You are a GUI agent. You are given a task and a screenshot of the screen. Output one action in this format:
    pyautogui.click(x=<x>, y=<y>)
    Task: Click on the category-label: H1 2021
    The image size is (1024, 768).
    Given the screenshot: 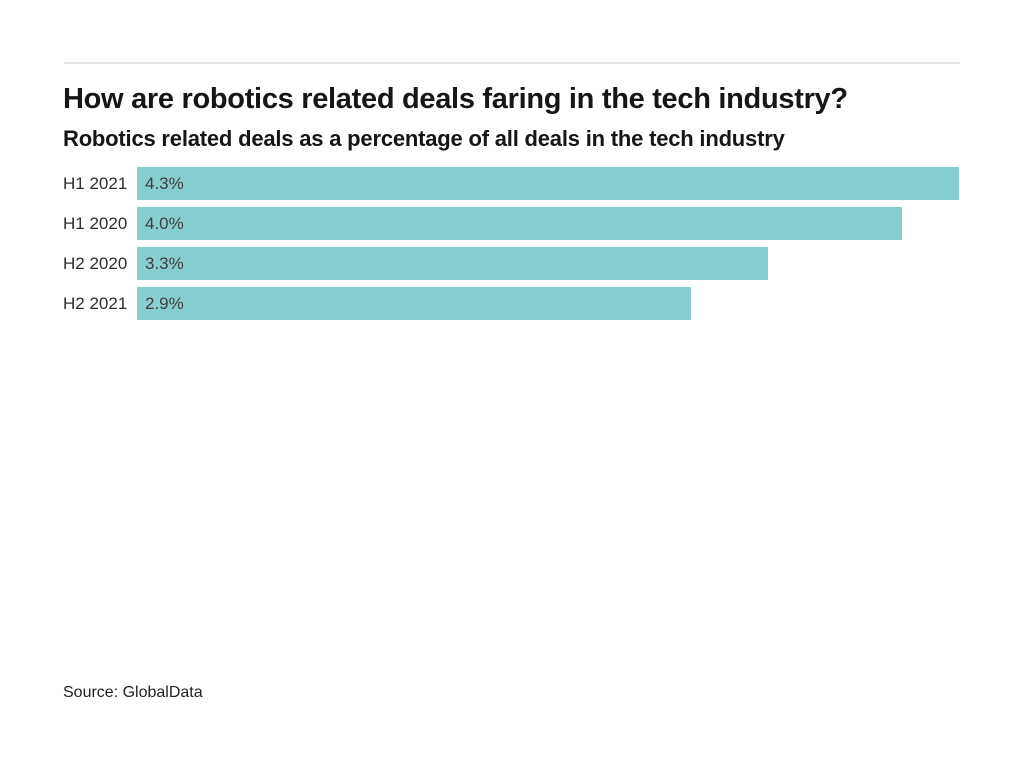 What is the action you would take?
    pyautogui.click(x=95, y=183)
    